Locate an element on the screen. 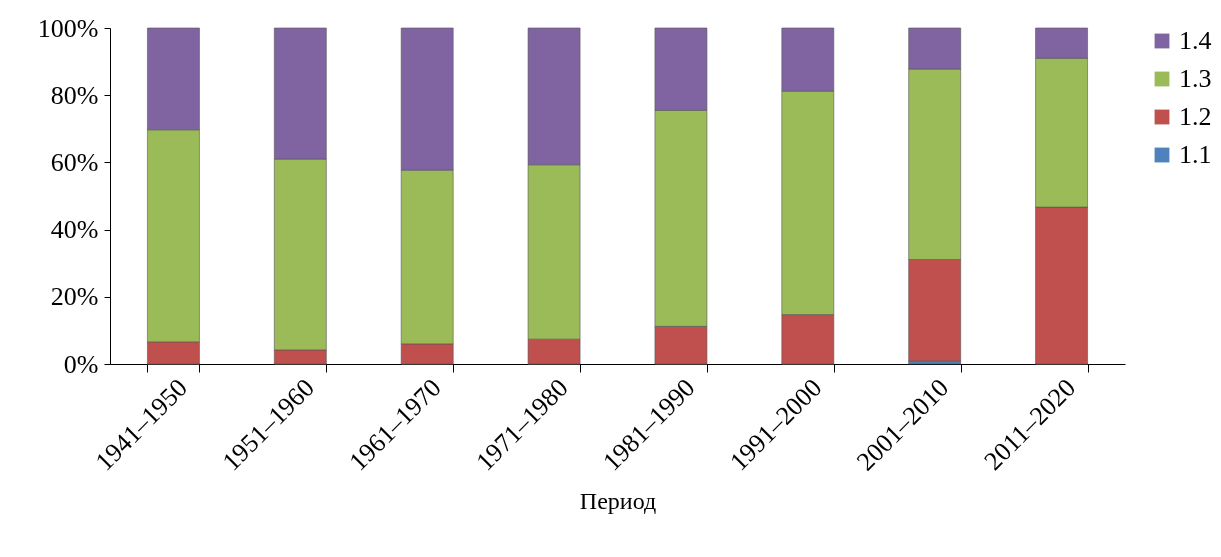 The height and width of the screenshot is (557, 1221). y-tick-label: 80% is located at coordinates (74, 95).